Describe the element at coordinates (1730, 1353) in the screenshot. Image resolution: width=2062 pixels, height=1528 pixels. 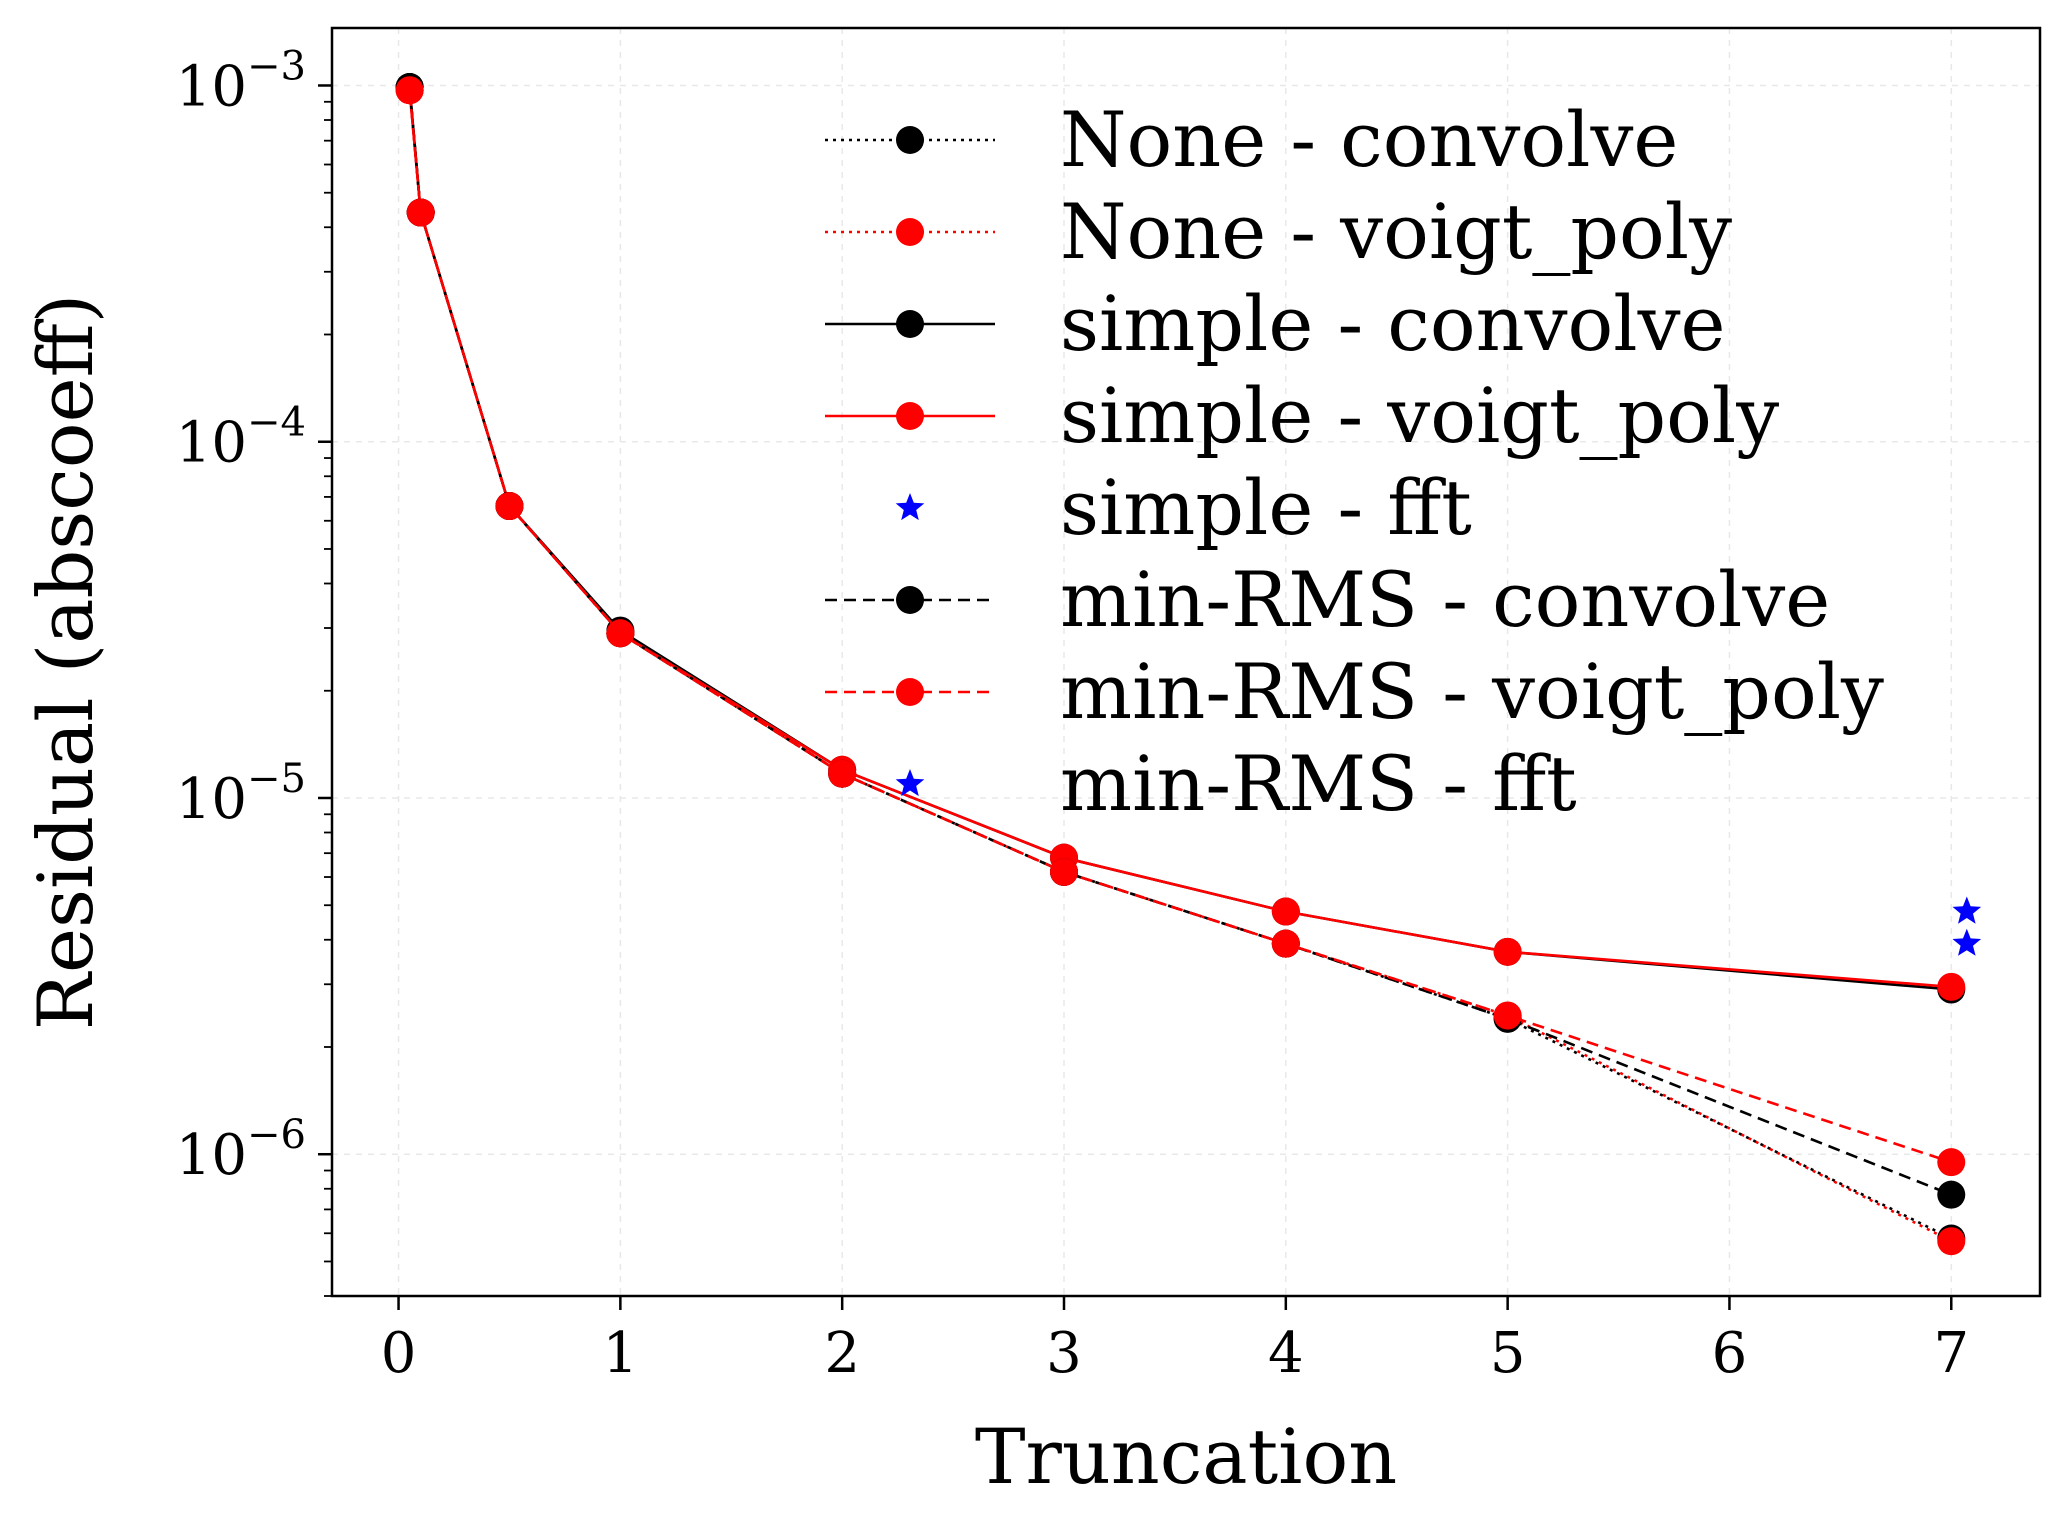
I see `x-tick-label: 6` at that location.